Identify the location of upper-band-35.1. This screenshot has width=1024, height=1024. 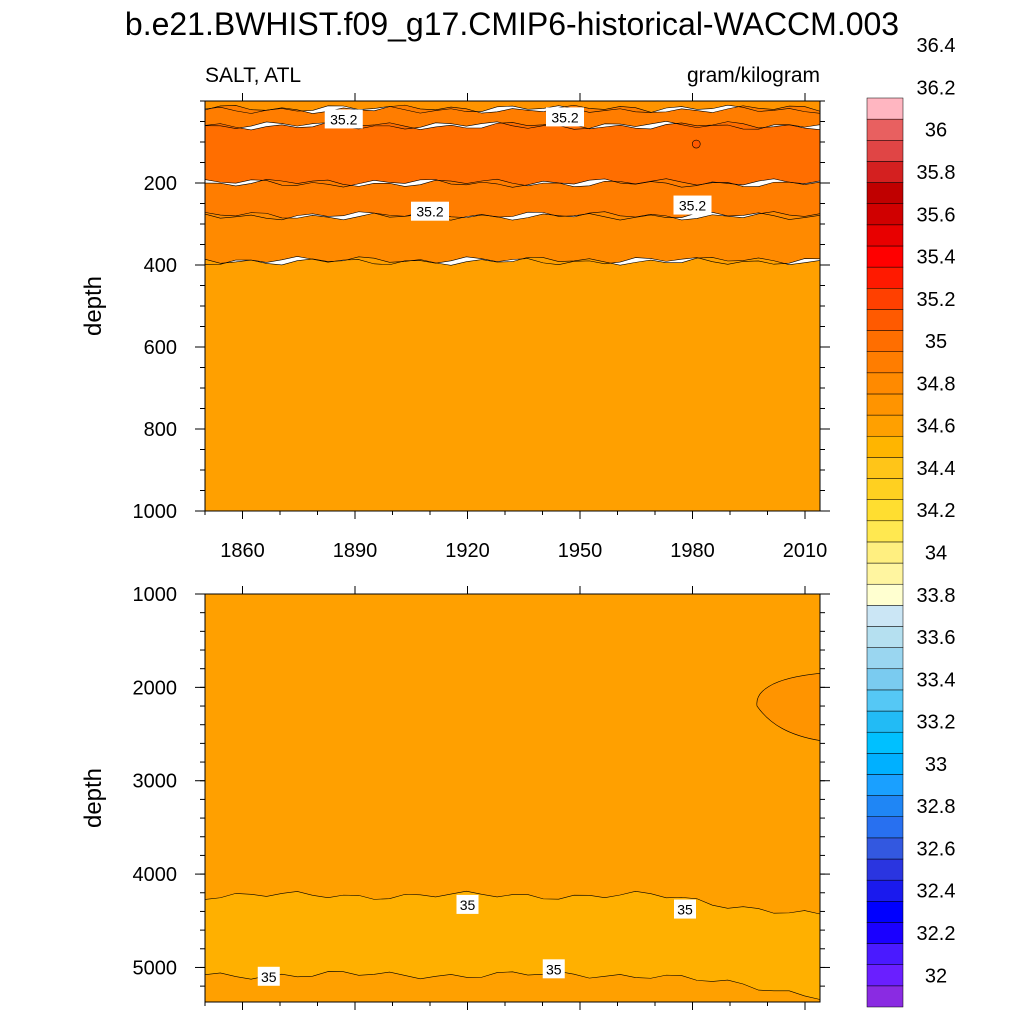
(512, 383).